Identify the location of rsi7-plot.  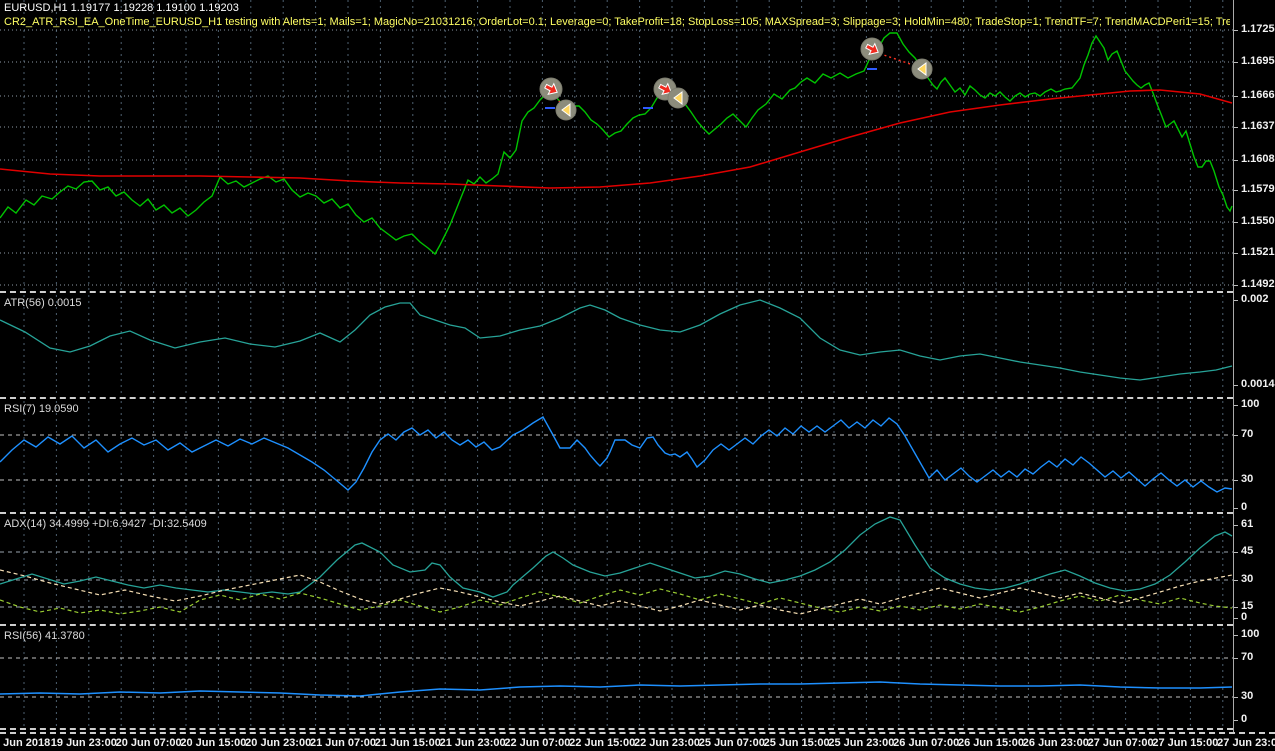
(616, 456).